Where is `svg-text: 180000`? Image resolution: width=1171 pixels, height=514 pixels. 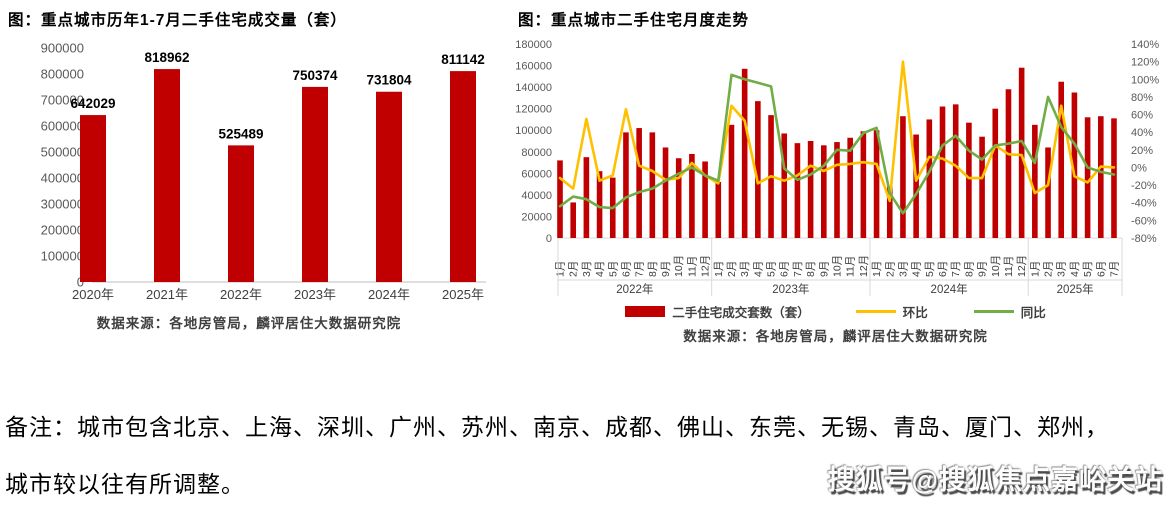
svg-text: 180000 is located at coordinates (533, 45).